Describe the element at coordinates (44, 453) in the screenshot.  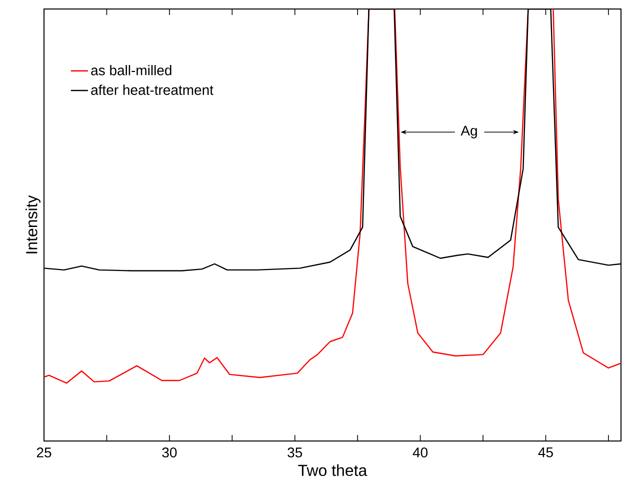
I see `x-tick-label: 25` at that location.